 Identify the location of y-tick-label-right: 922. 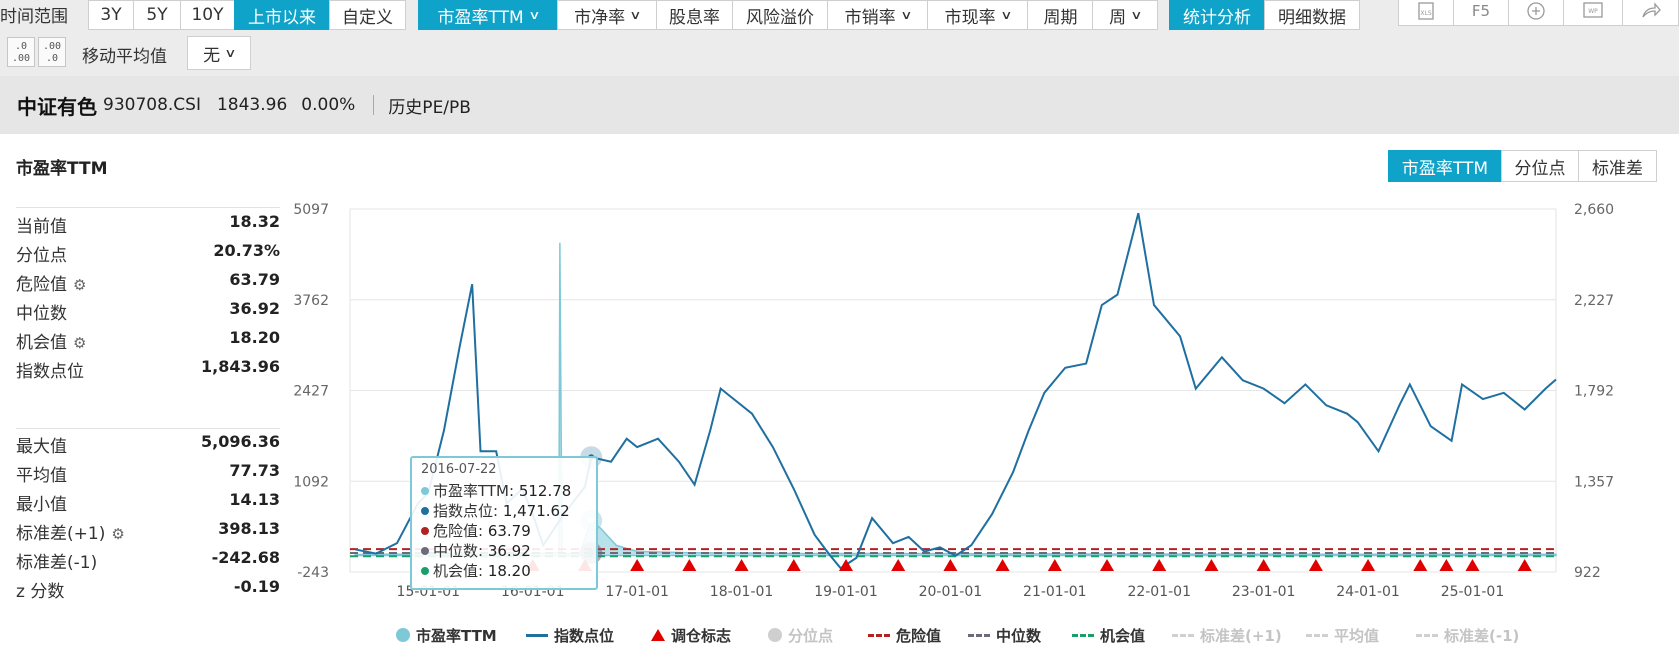
(1587, 573).